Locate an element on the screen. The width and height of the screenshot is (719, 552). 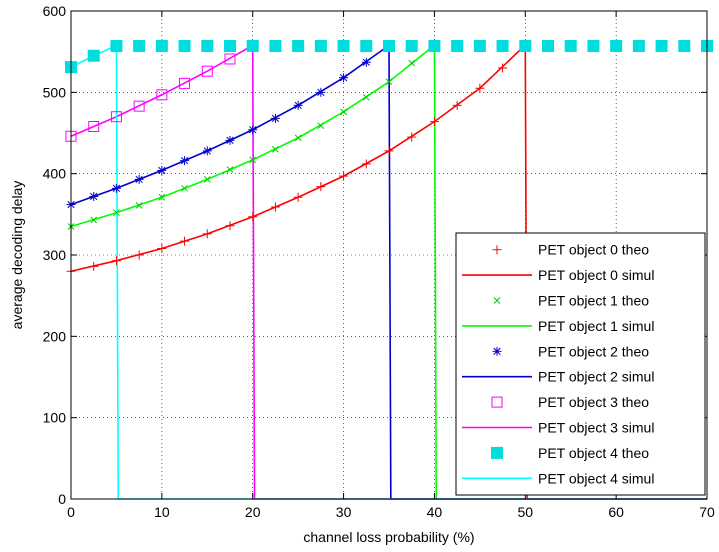
legend-entry: PET object 4 theo is located at coordinates (570, 453).